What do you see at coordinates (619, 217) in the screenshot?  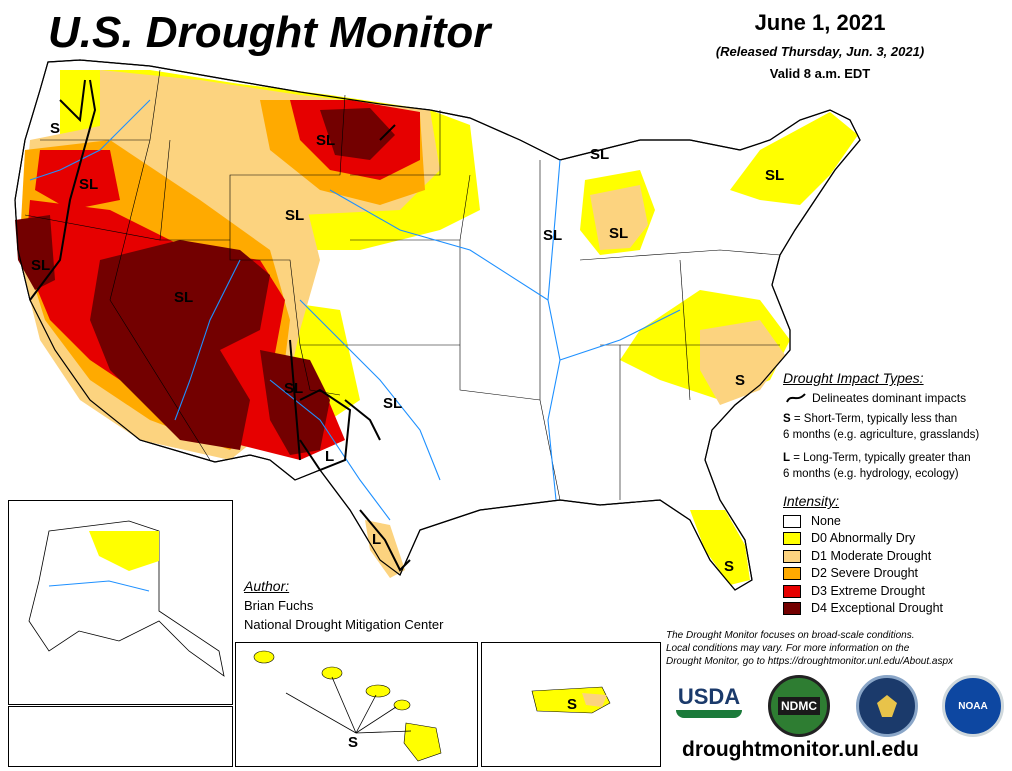 I see `d1-area-michigan` at bounding box center [619, 217].